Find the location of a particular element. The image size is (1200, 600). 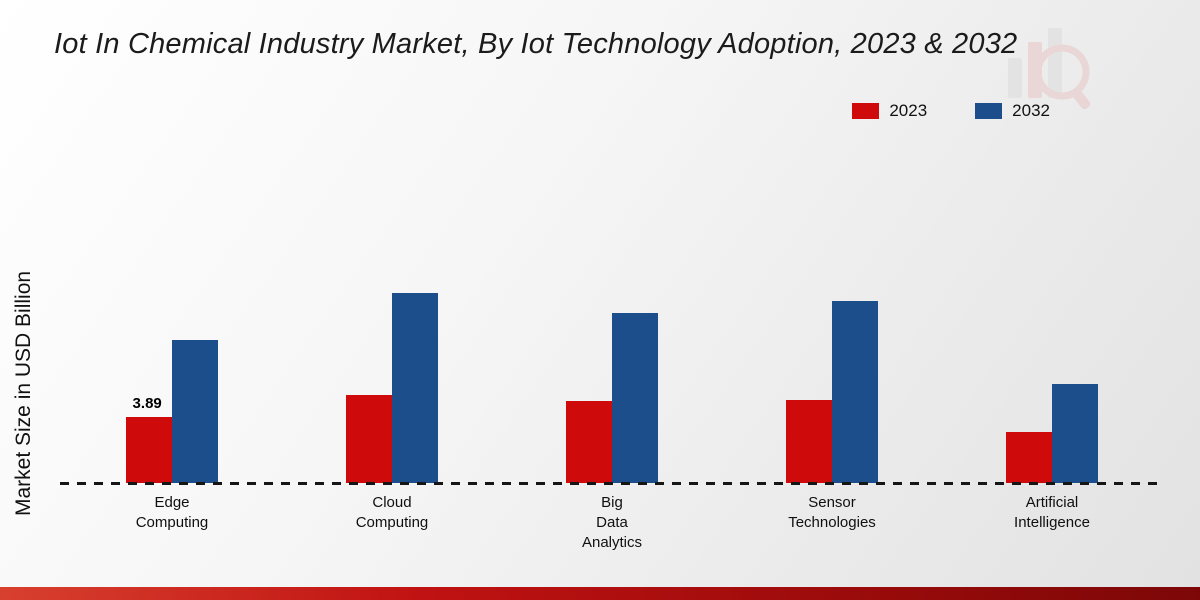

bar-group: 3.89 is located at coordinates (172, 411).